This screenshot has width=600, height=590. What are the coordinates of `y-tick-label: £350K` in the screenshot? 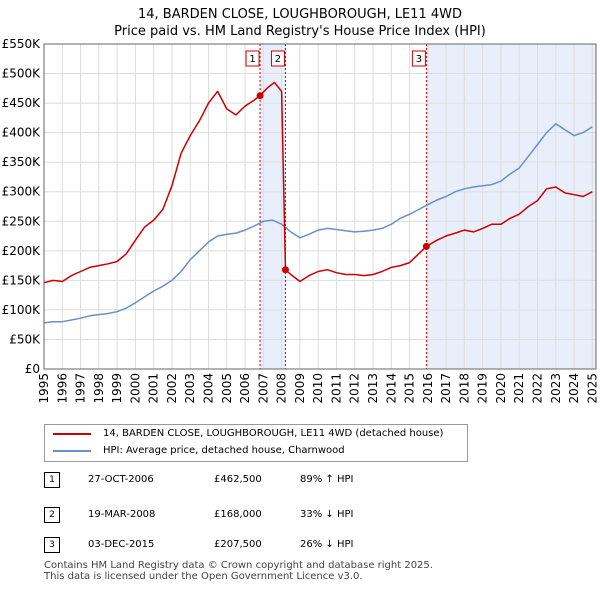 It's located at (22, 162).